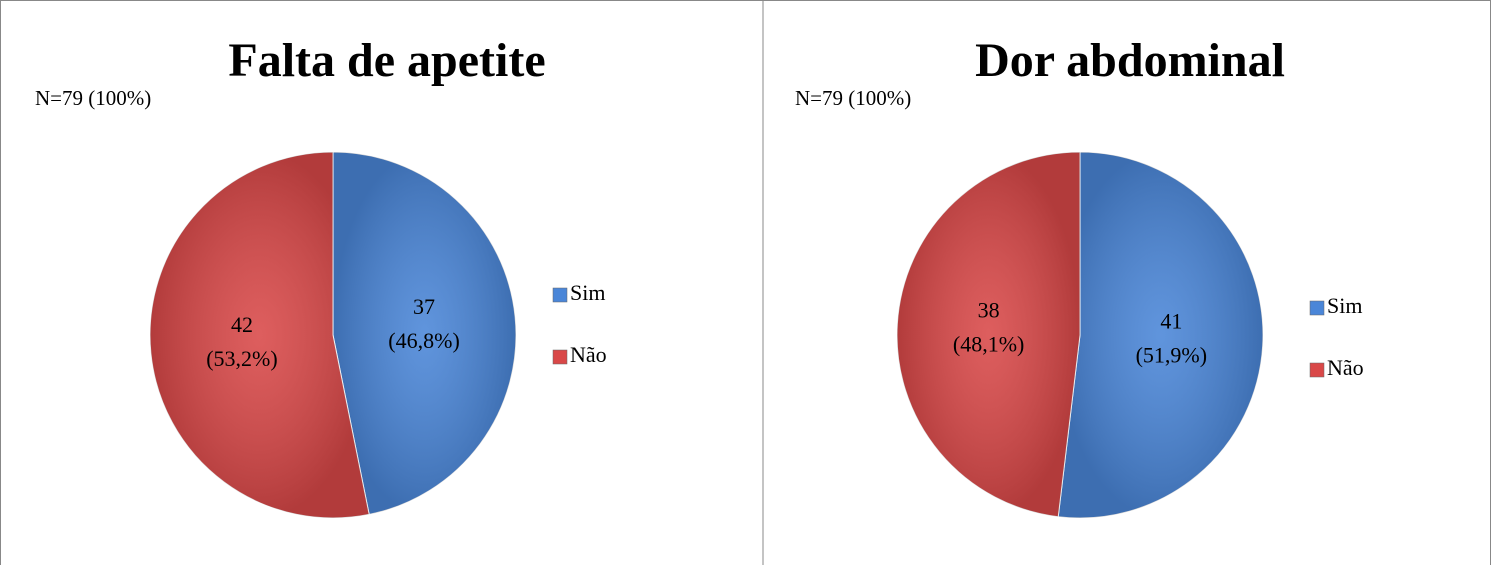 This screenshot has width=1491, height=565. I want to click on value-label: 42, so click(242, 324).